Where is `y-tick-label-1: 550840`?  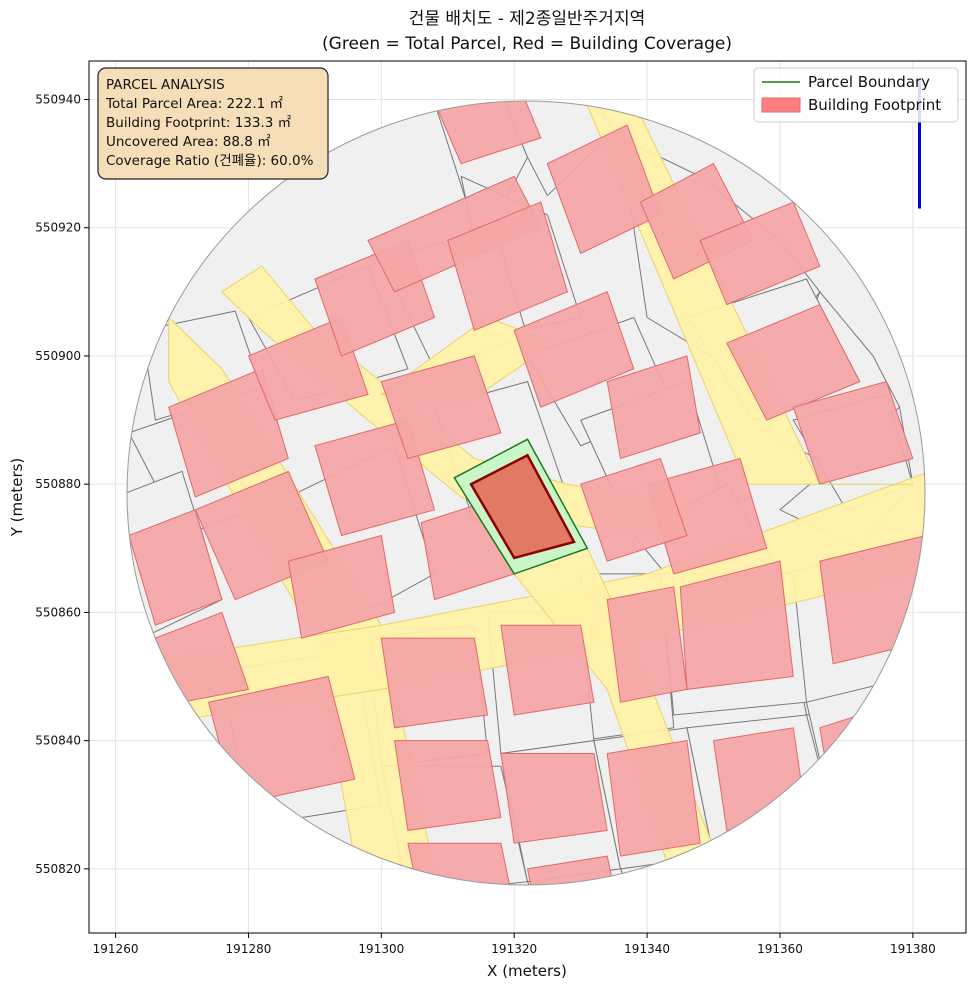
y-tick-label-1: 550840 is located at coordinates (58, 741).